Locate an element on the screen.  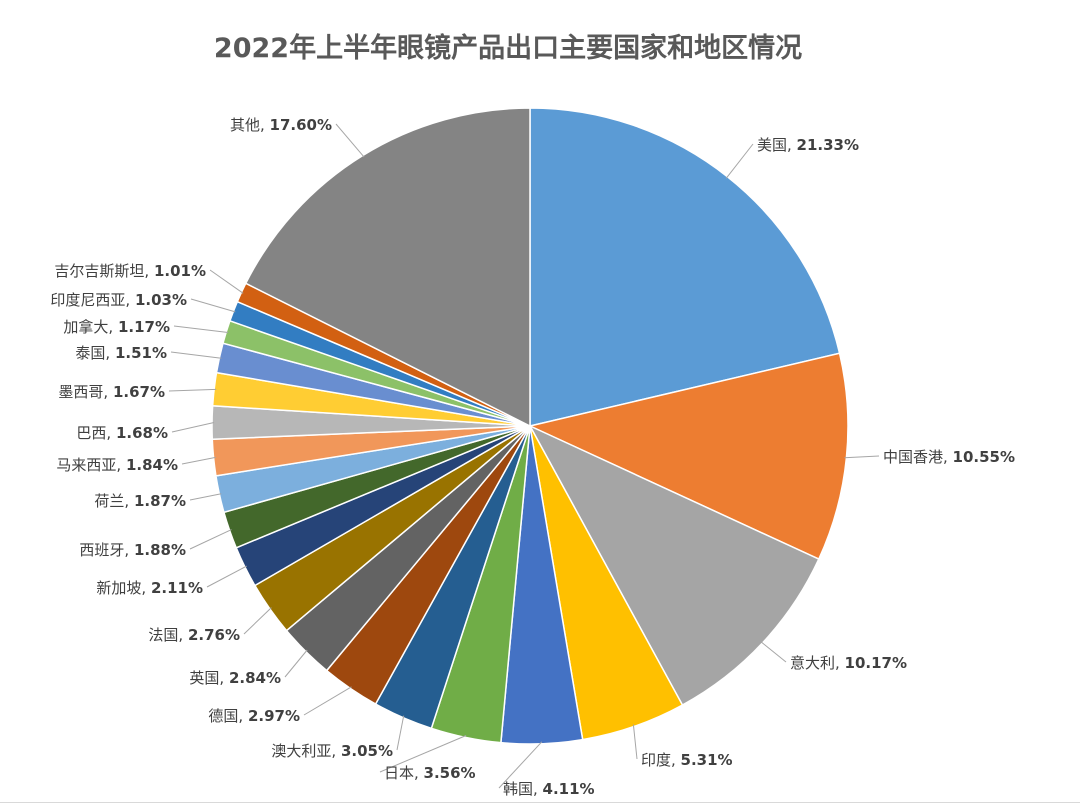
data-label-value: 1.01% is located at coordinates (180, 271).